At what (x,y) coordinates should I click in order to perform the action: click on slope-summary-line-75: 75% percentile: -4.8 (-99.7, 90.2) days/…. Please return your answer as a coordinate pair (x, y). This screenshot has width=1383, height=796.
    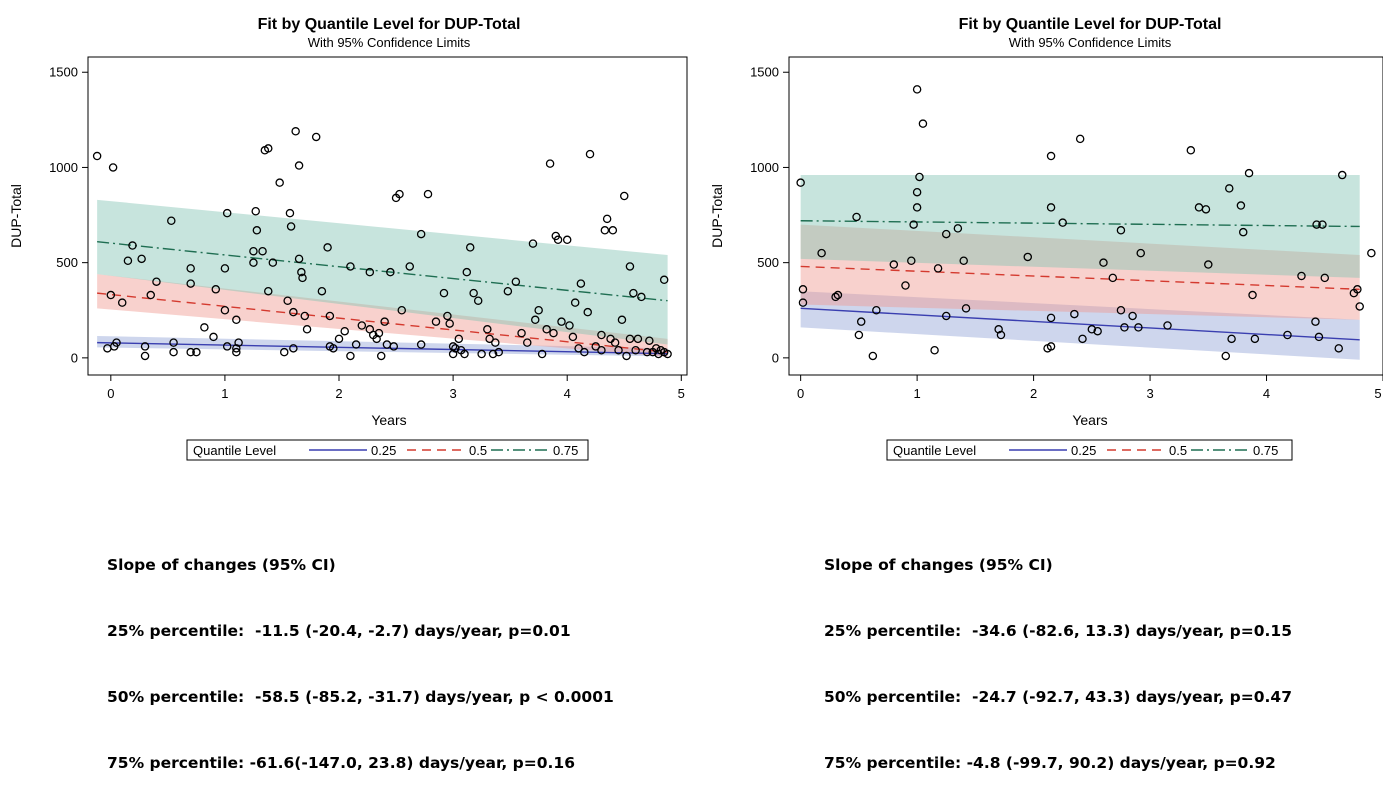
    Looking at the image, I should click on (1050, 763).